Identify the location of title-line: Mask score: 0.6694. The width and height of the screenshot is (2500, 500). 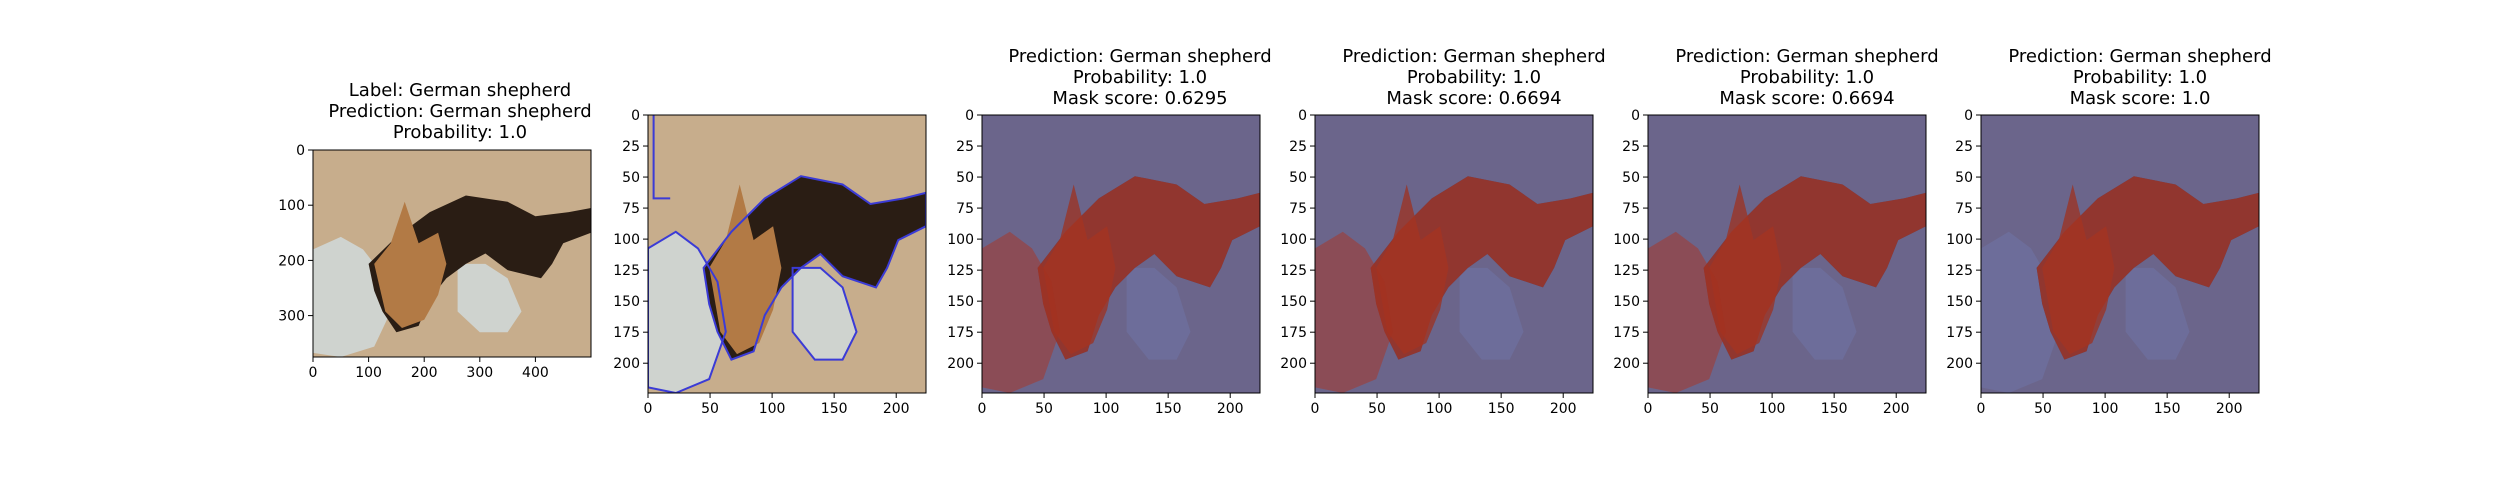
(1807, 98).